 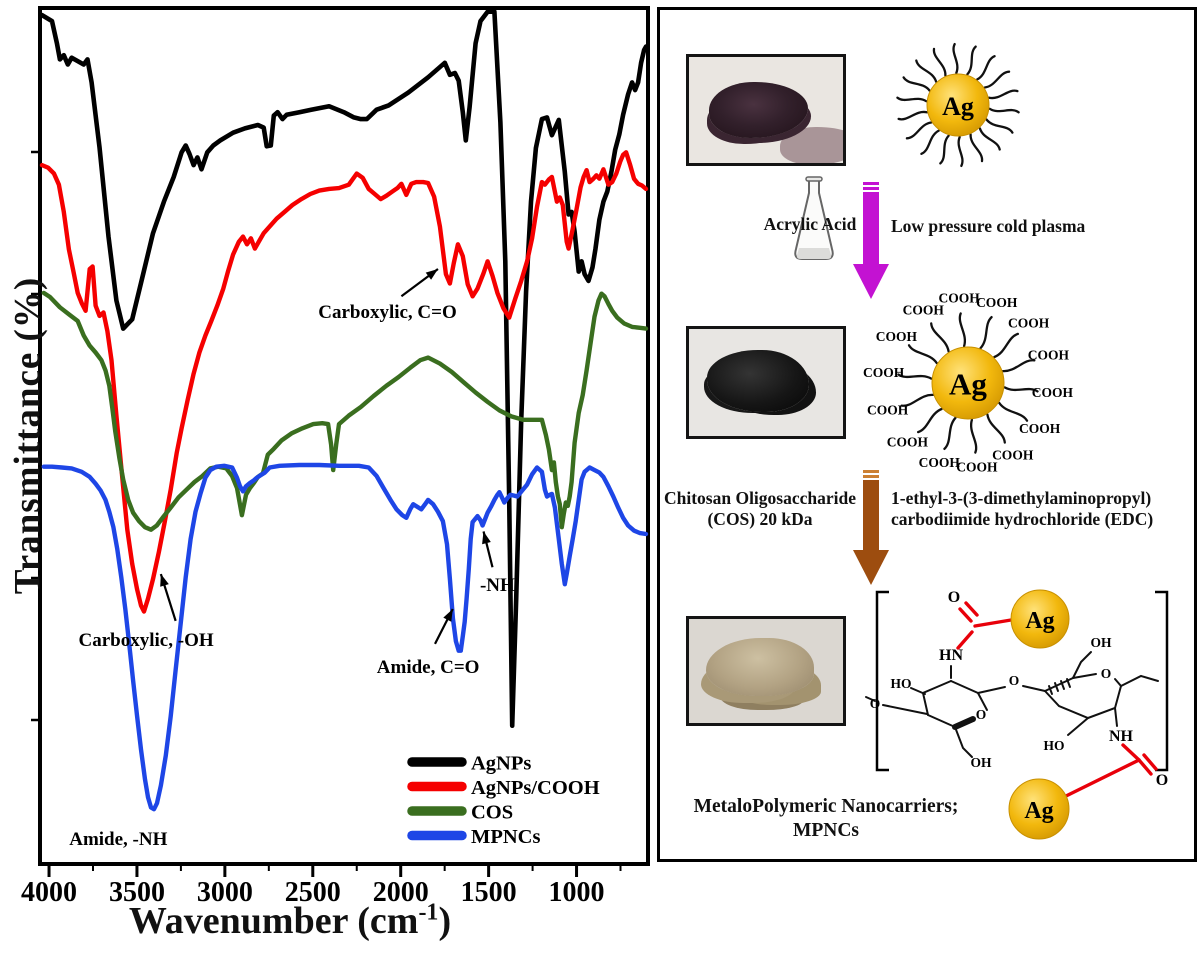 What do you see at coordinates (758, 381) in the screenshot?
I see `black-powder-blob` at bounding box center [758, 381].